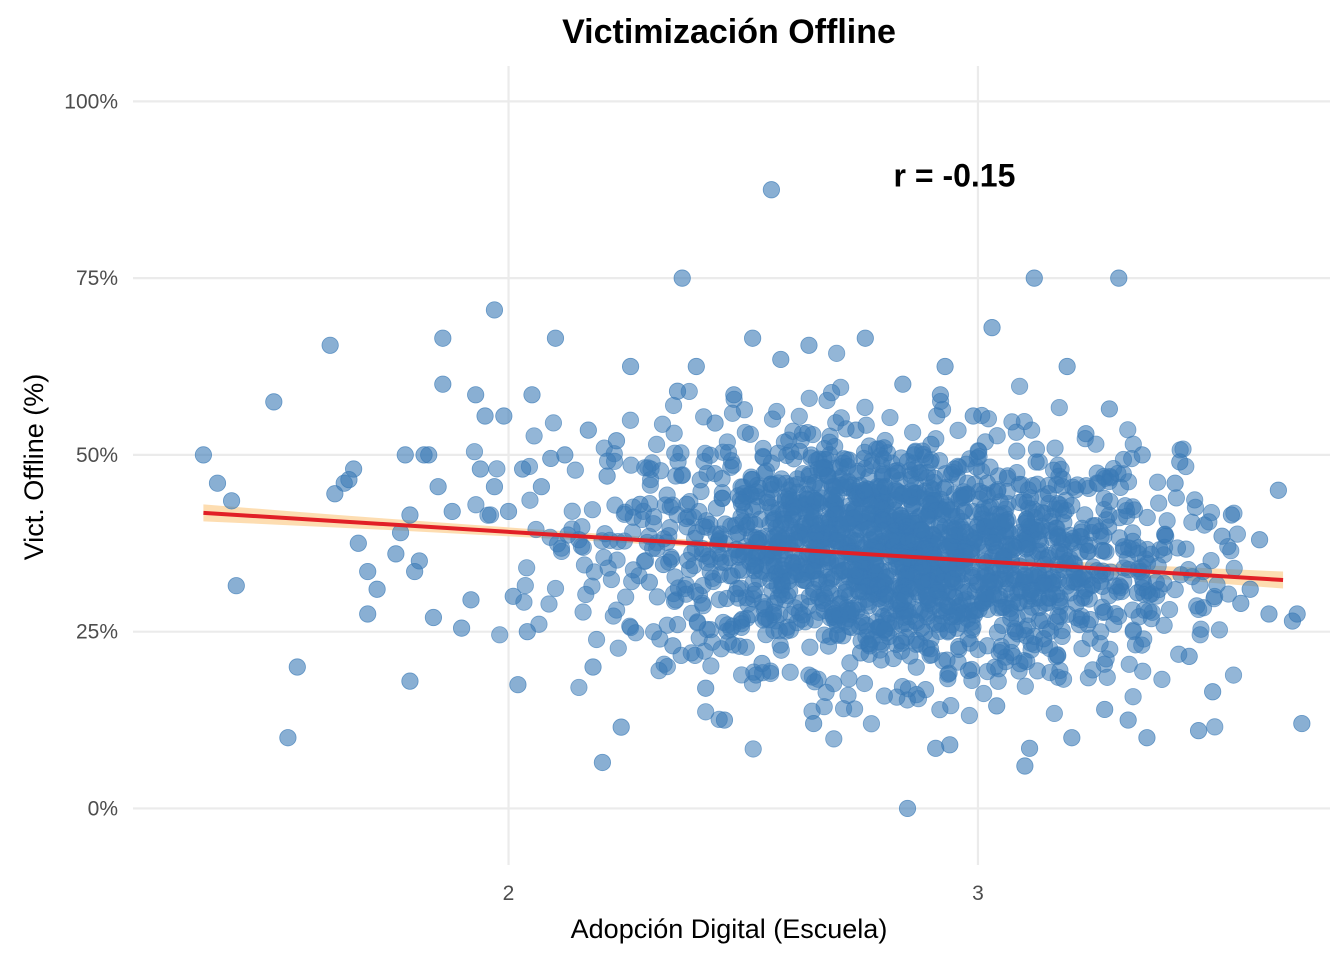 Image resolution: width=1344 pixels, height=960 pixels. Describe the element at coordinates (34, 467) in the screenshot. I see `y-axis-title: Vict. Offline (%)` at that location.